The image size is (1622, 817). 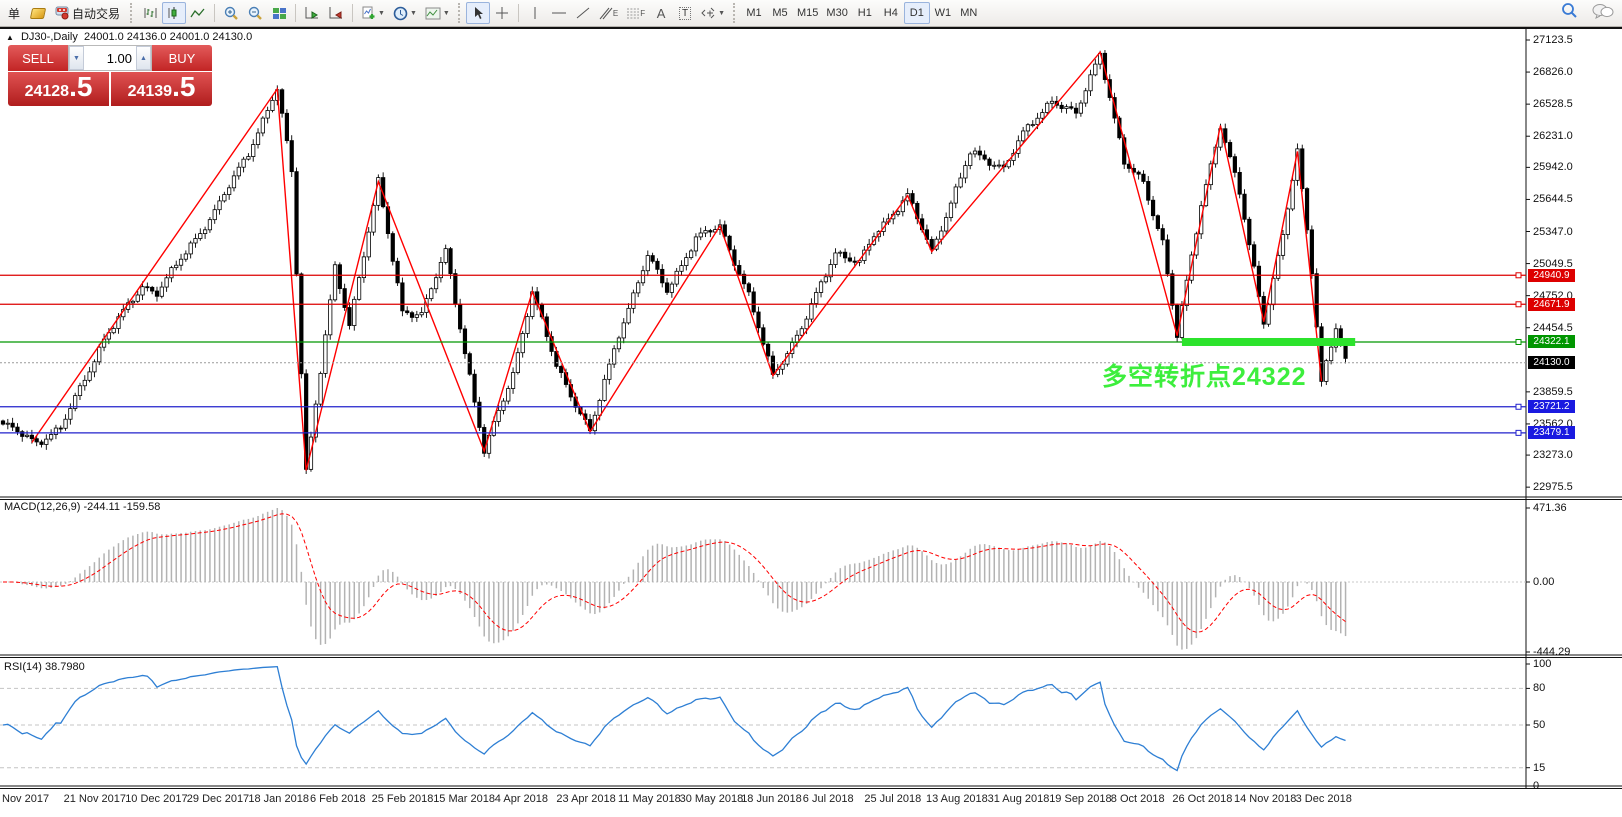 What do you see at coordinates (635, 13) in the screenshot?
I see `fibonacci-tool-button: F` at bounding box center [635, 13].